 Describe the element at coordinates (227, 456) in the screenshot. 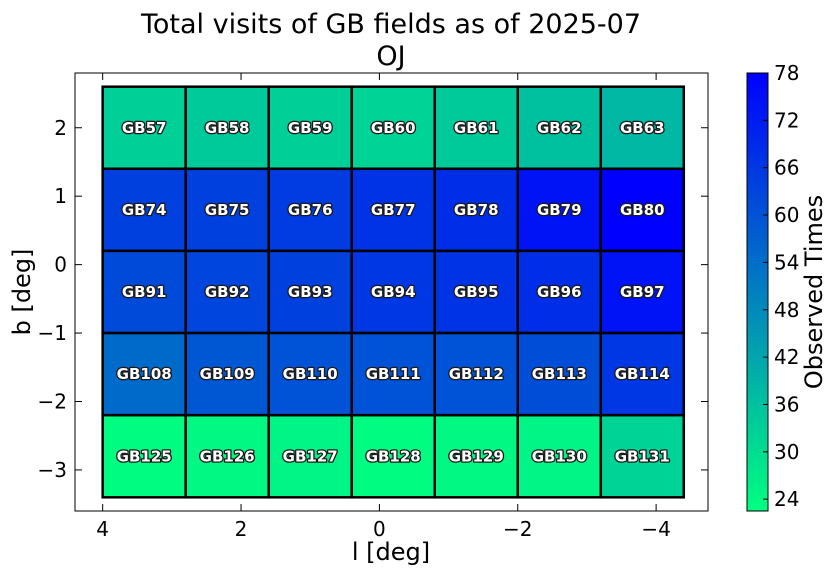

I see `cell-label-gb126: GB126` at that location.